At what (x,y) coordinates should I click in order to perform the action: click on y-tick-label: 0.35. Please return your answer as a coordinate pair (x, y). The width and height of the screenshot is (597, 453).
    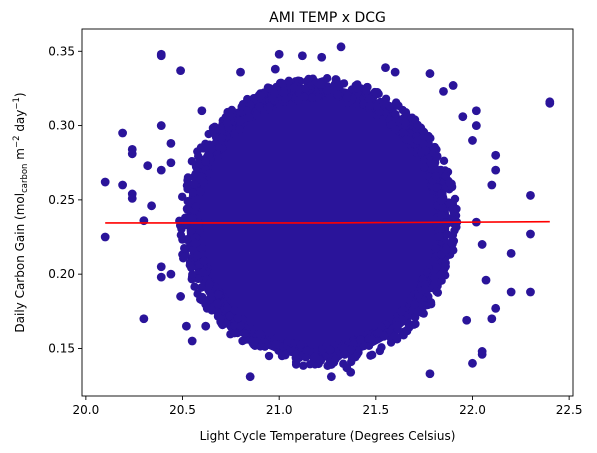
    Looking at the image, I should click on (61, 51).